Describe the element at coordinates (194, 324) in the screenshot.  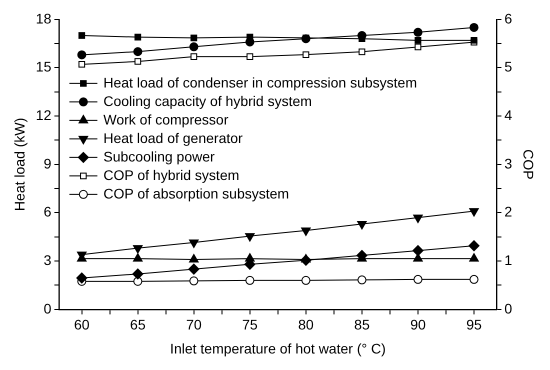
I see `x-tick-label: 70` at that location.